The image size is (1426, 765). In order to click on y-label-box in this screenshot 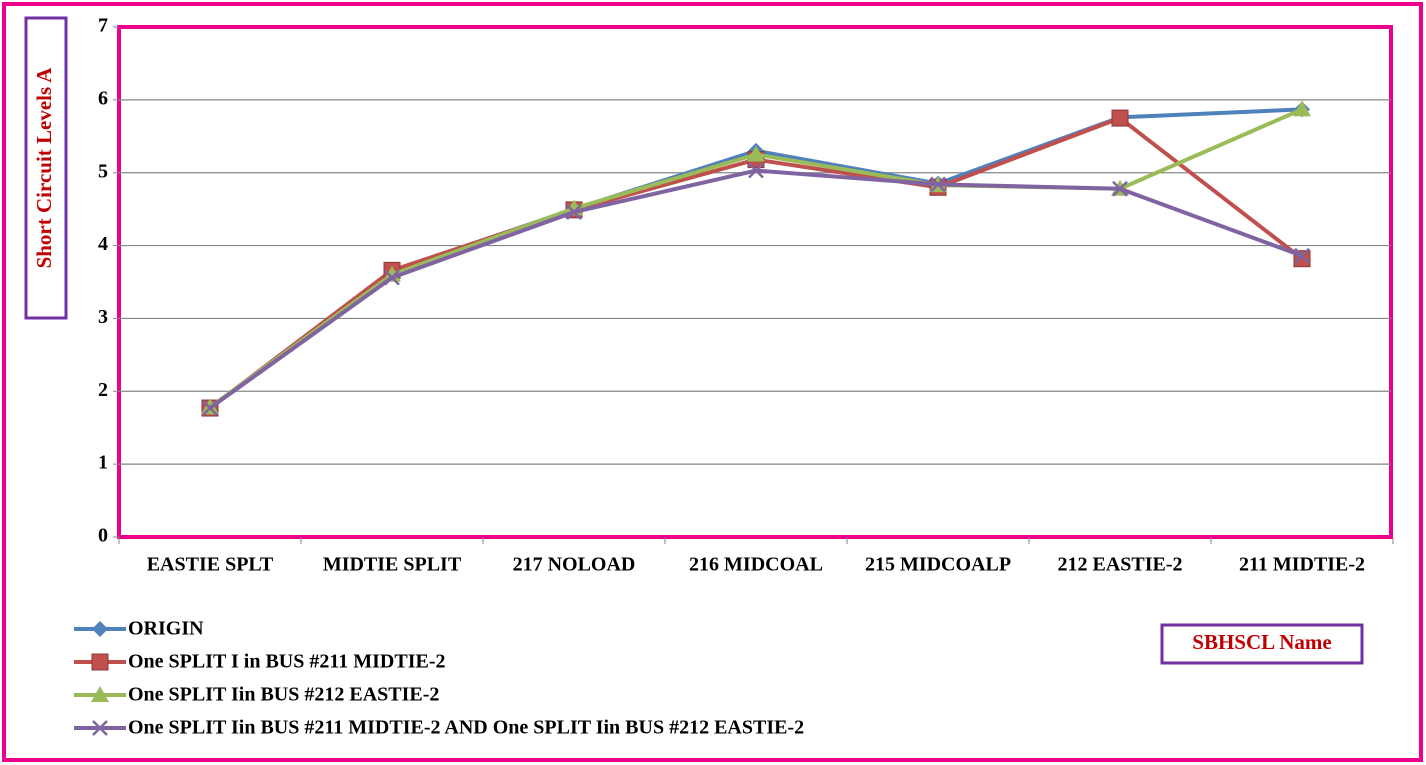, I will do `click(46, 168)`.